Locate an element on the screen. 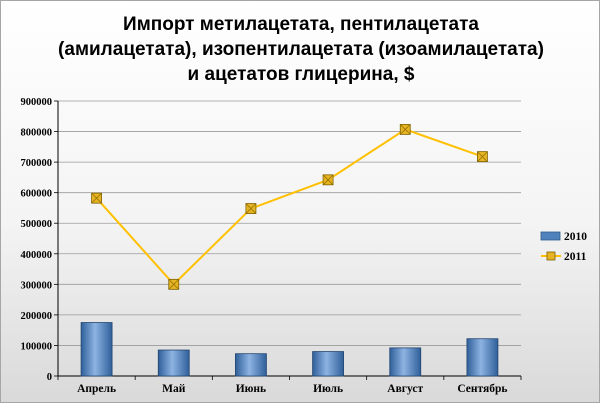  y-tick-label: 0 is located at coordinates (49, 377).